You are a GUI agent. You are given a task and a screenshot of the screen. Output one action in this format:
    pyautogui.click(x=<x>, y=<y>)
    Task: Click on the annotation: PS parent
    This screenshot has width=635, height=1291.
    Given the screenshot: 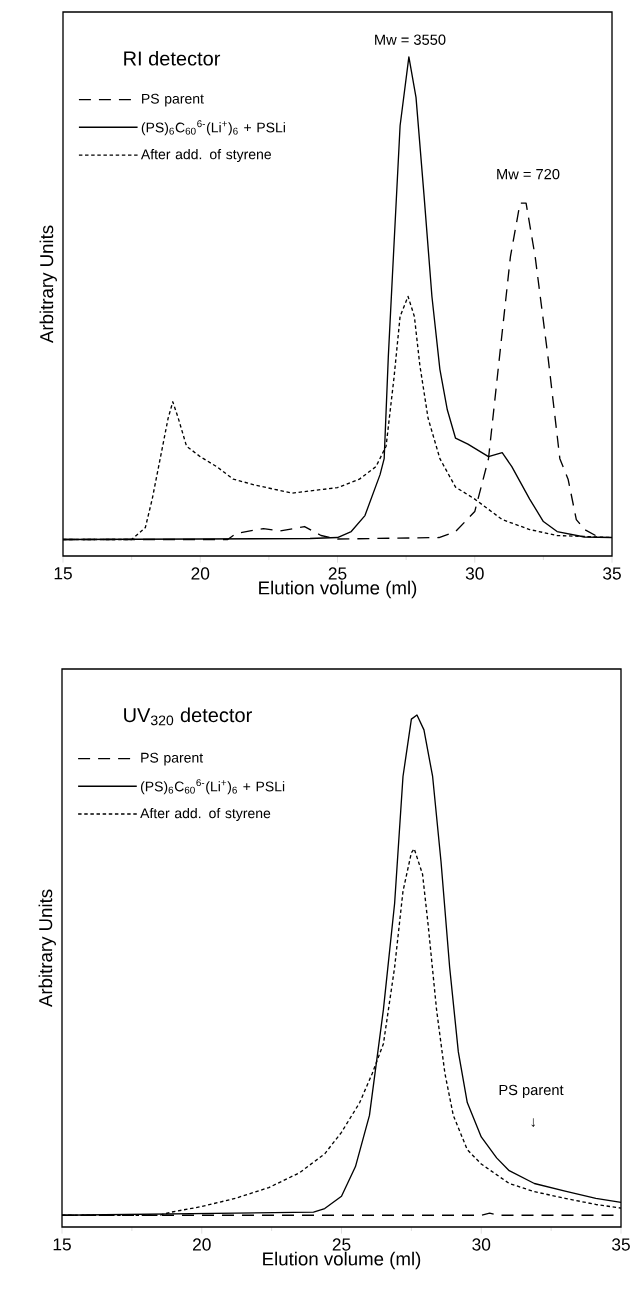 What is the action you would take?
    pyautogui.click(x=531, y=1091)
    